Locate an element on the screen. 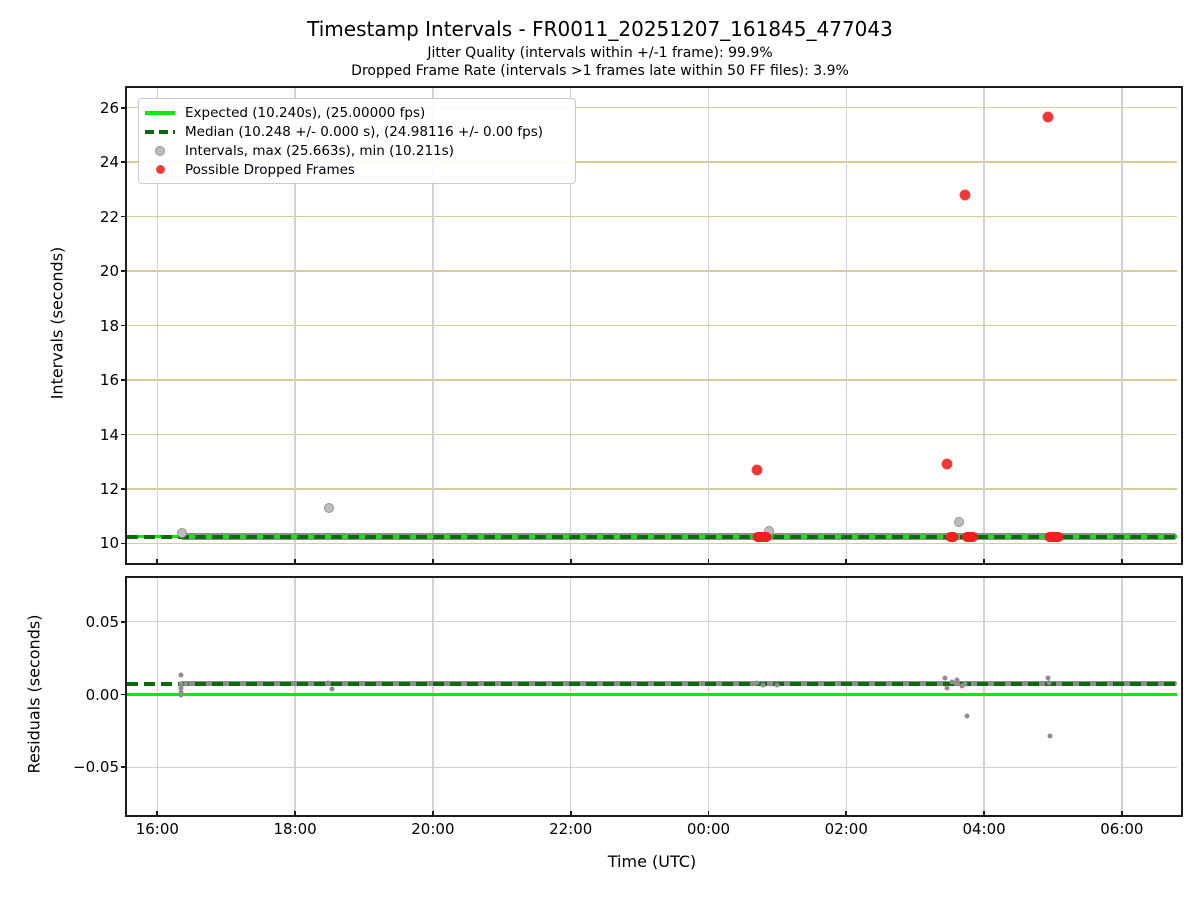  x-tick-label: 22:00 is located at coordinates (571, 829).